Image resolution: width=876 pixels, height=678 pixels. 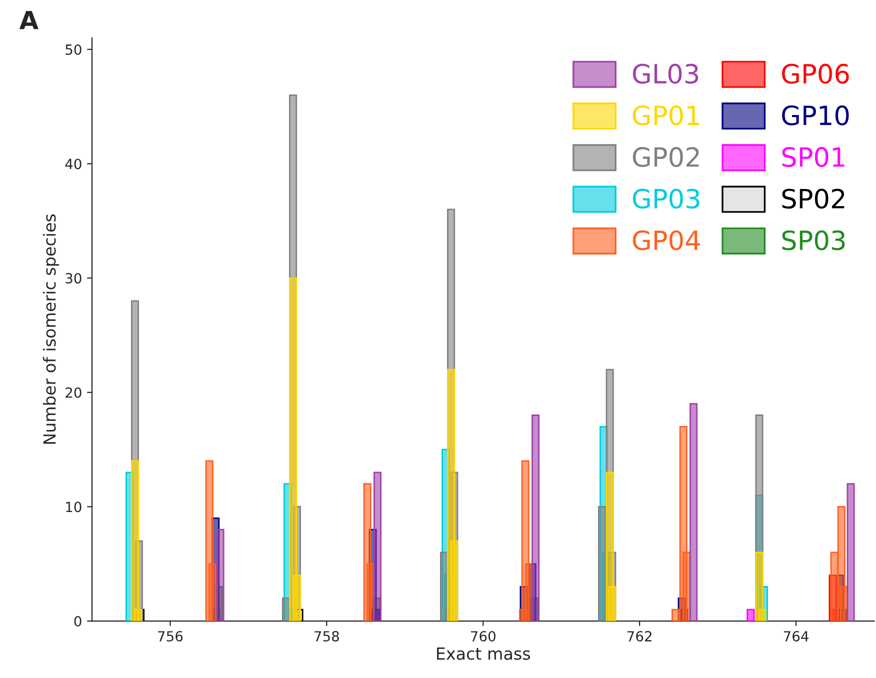 I want to click on y-tick-label: 50, so click(x=74, y=49).